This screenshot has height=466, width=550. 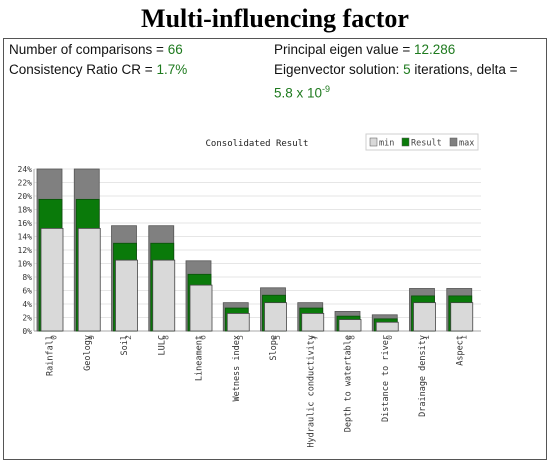 What do you see at coordinates (339, 69) in the screenshot?
I see `evs-label: Eigenvector solution:` at bounding box center [339, 69].